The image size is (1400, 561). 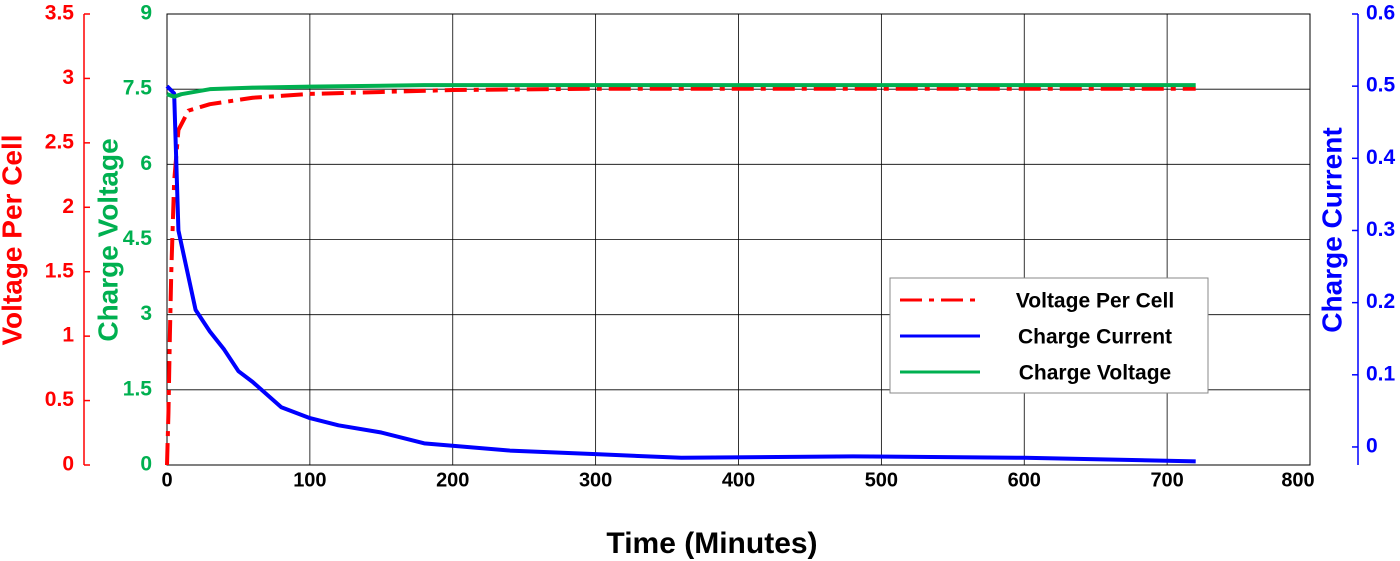 I want to click on y3-tick-label: 3, so click(x=68, y=77).